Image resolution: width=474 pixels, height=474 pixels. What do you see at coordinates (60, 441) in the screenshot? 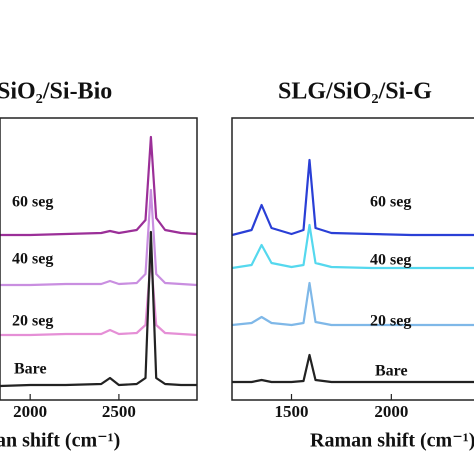
I see `x-axis-label: an shift (cm⁻¹)` at bounding box center [60, 441].